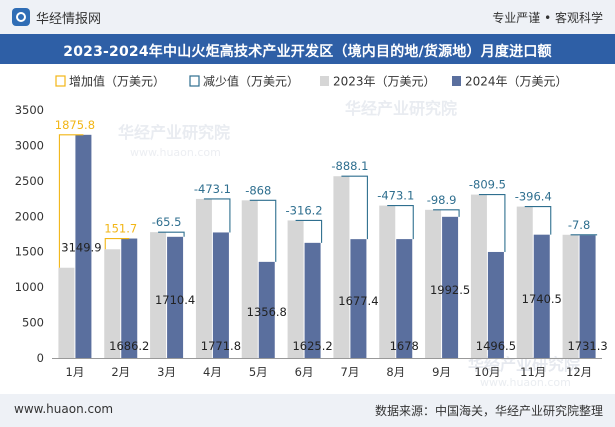  I want to click on x-tick-label: 3月, so click(166, 372).